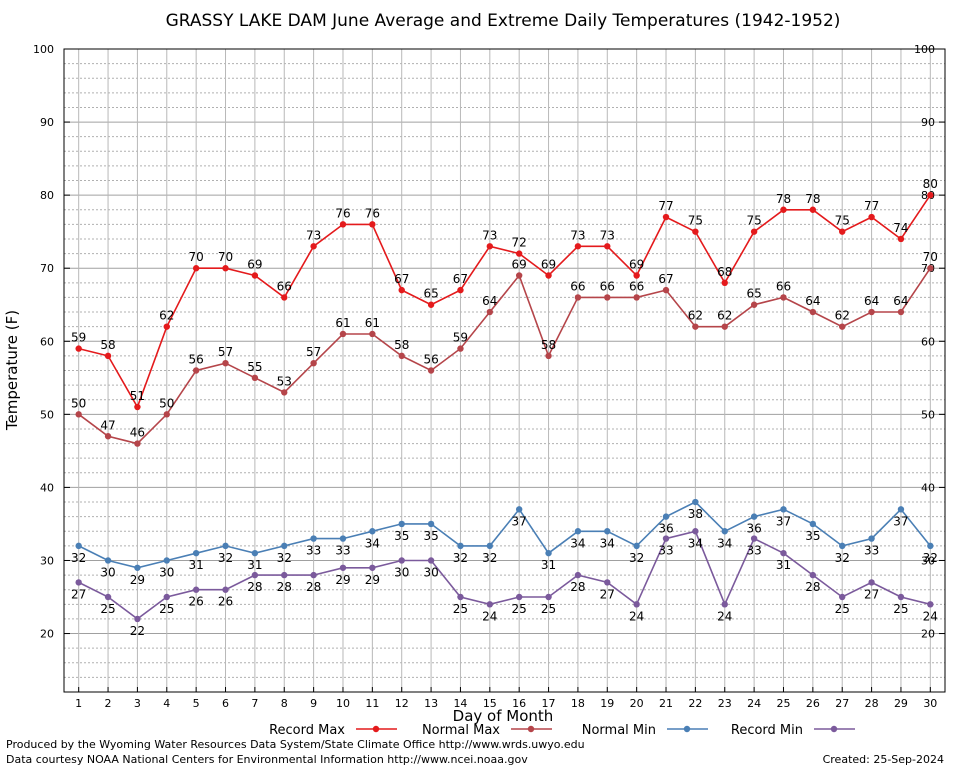  What do you see at coordinates (137, 396) in the screenshot?
I see `data-label: 51` at bounding box center [137, 396].